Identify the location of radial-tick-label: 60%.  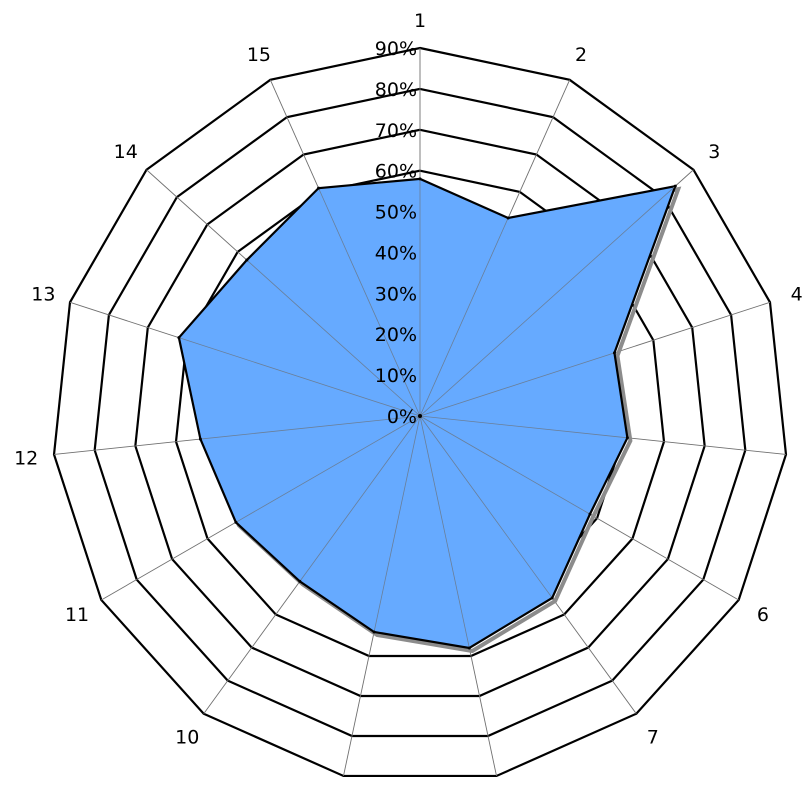
(396, 172).